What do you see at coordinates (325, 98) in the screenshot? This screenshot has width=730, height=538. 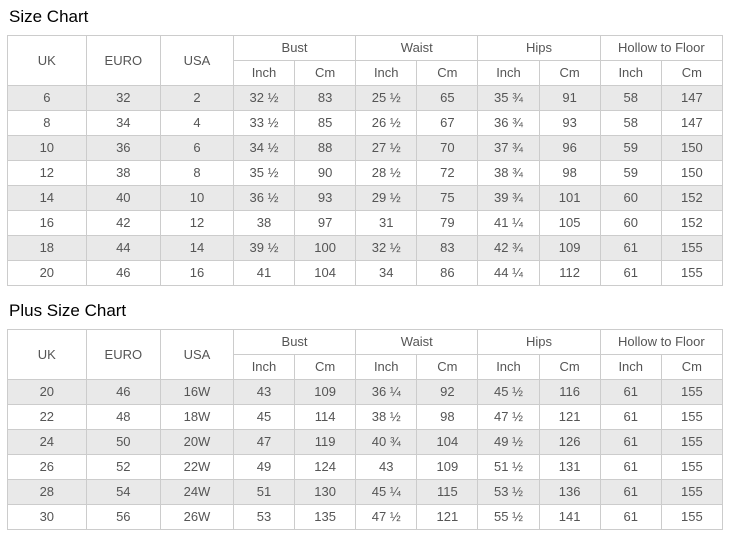 I see `table-cell: 83` at bounding box center [325, 98].